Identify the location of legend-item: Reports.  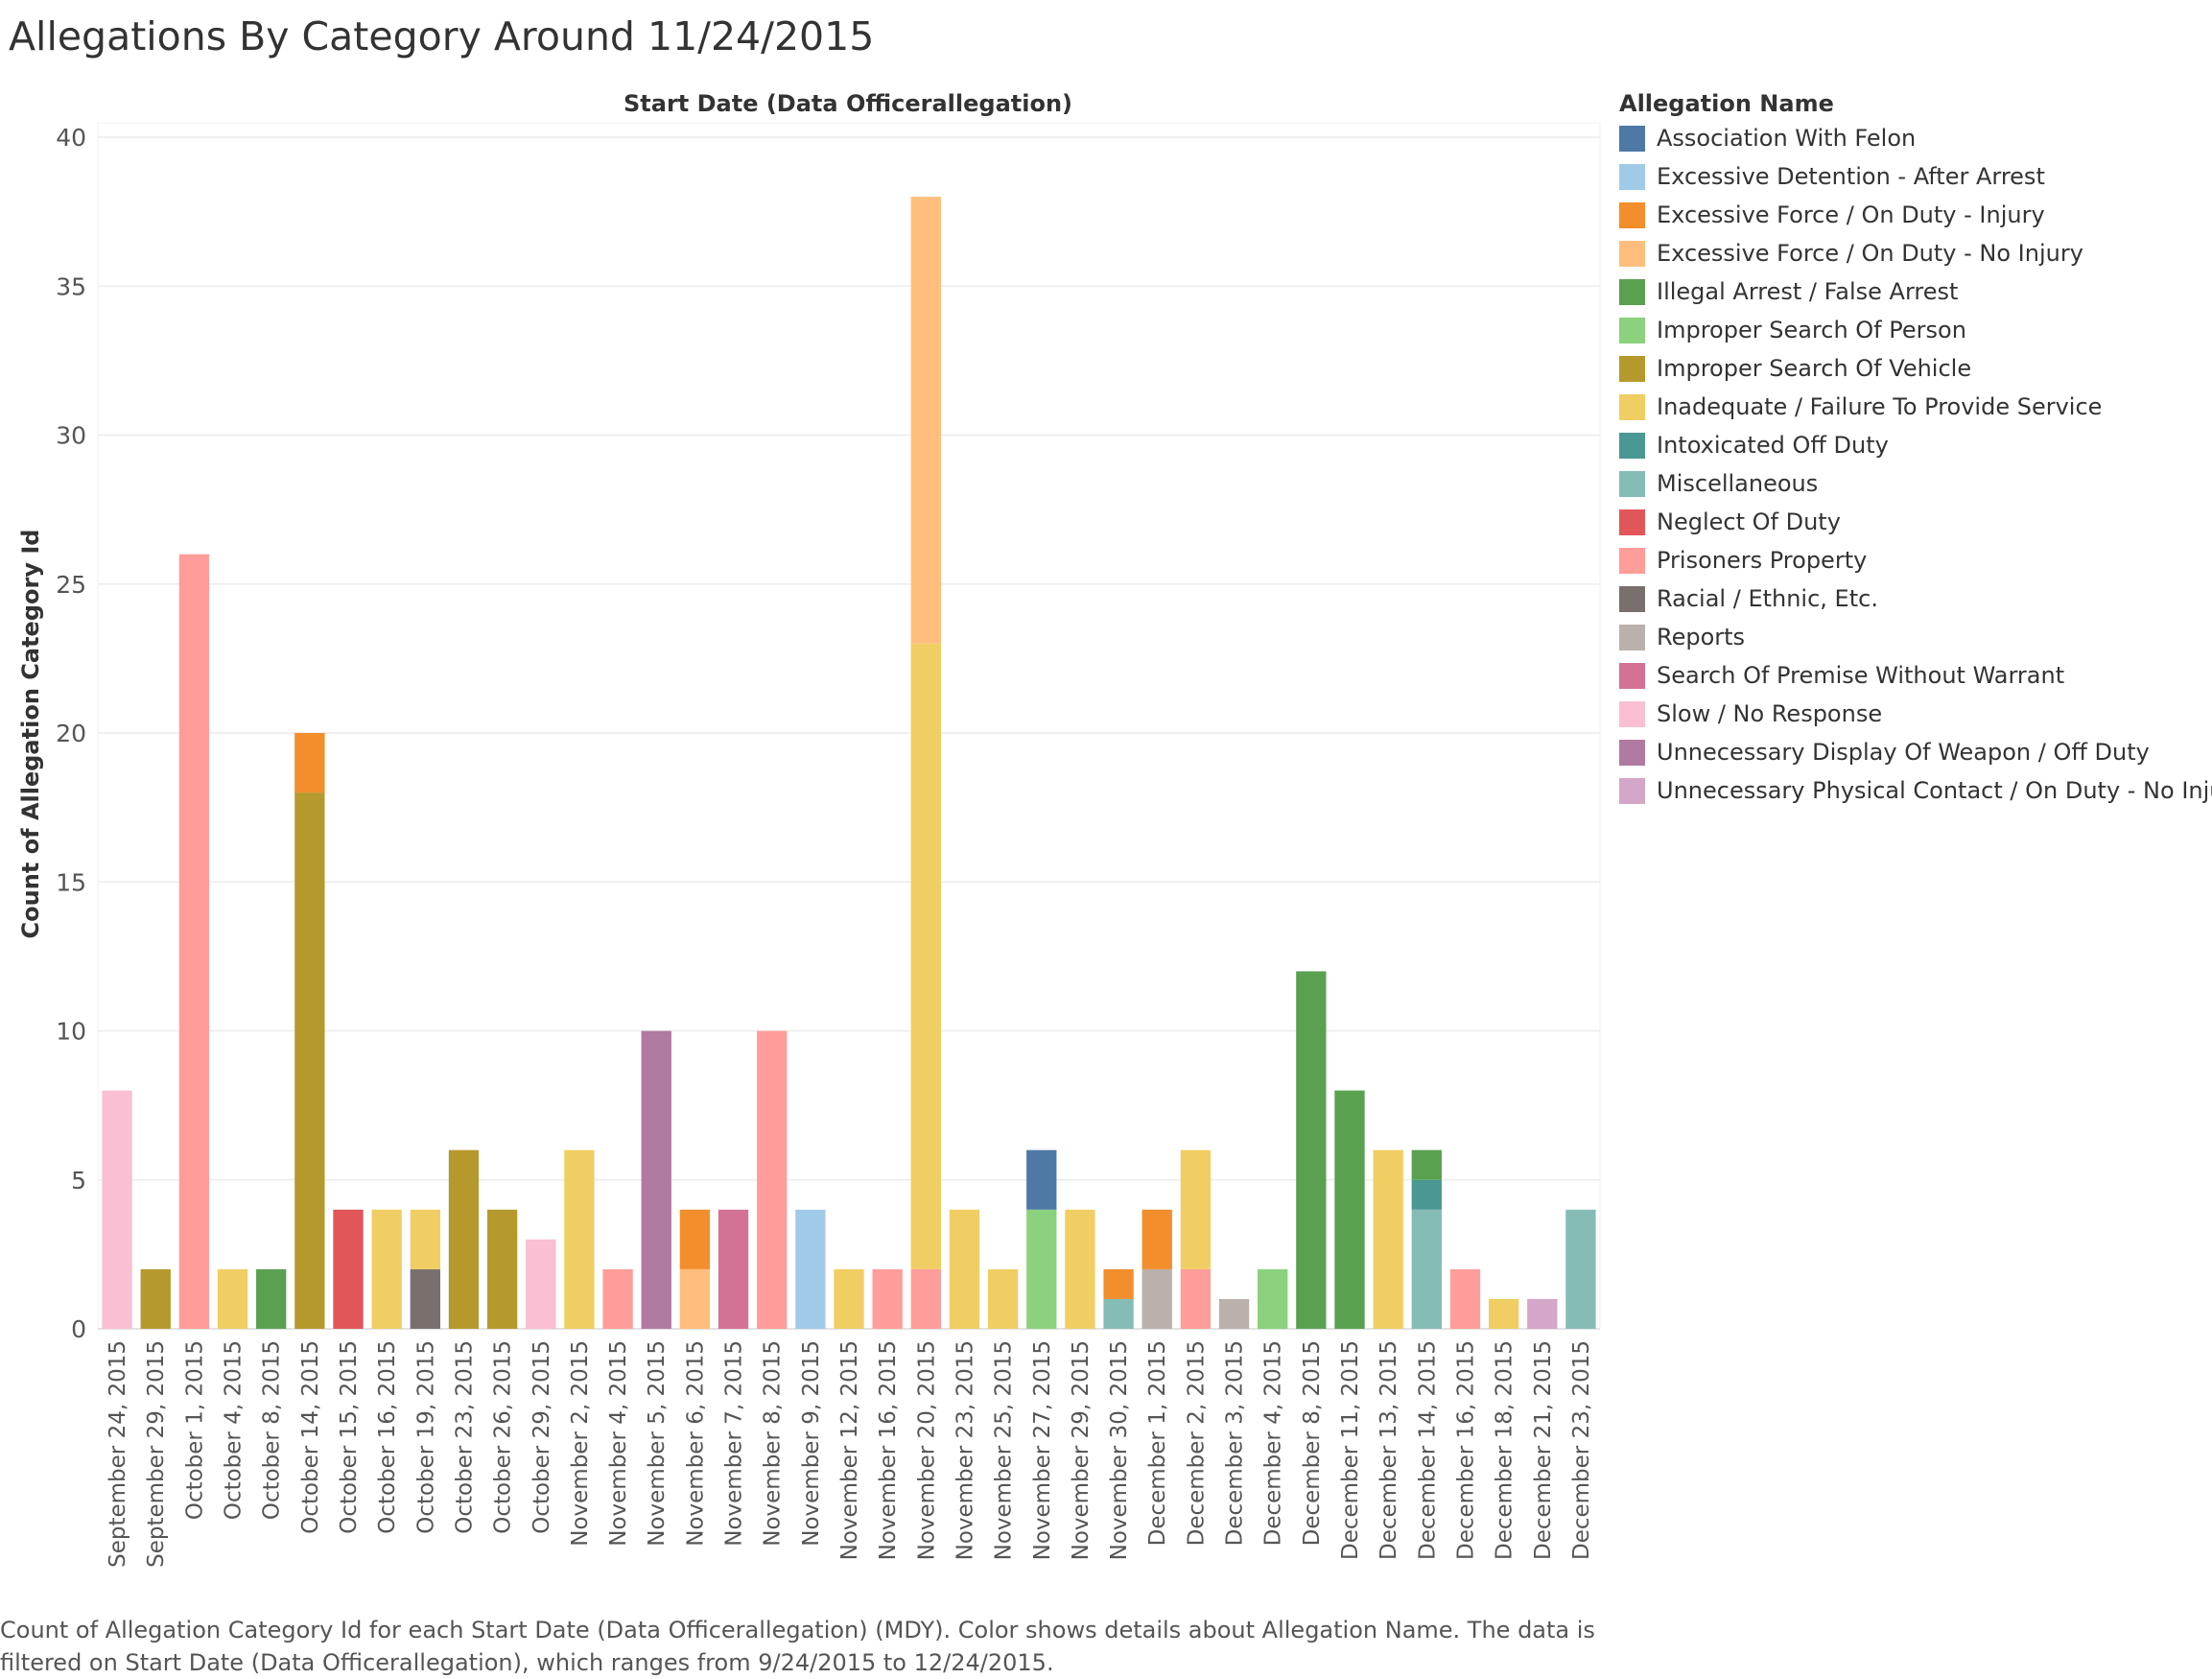
(1911, 637).